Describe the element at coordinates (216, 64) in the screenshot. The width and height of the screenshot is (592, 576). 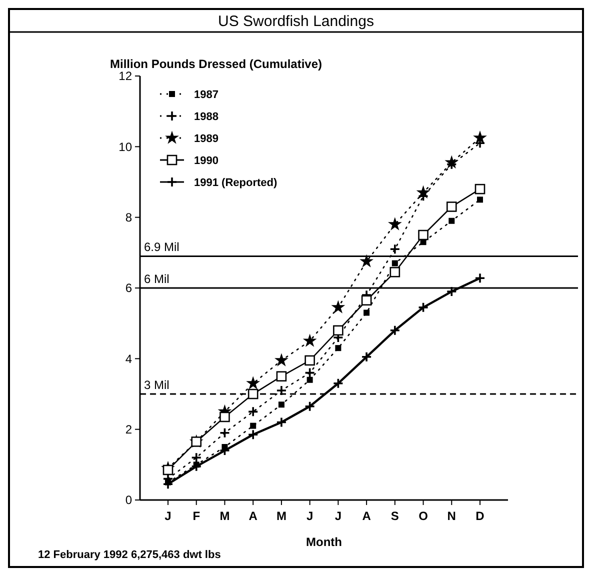
I see `y-axis-title: Million Pounds Dressed (Cumulative)` at that location.